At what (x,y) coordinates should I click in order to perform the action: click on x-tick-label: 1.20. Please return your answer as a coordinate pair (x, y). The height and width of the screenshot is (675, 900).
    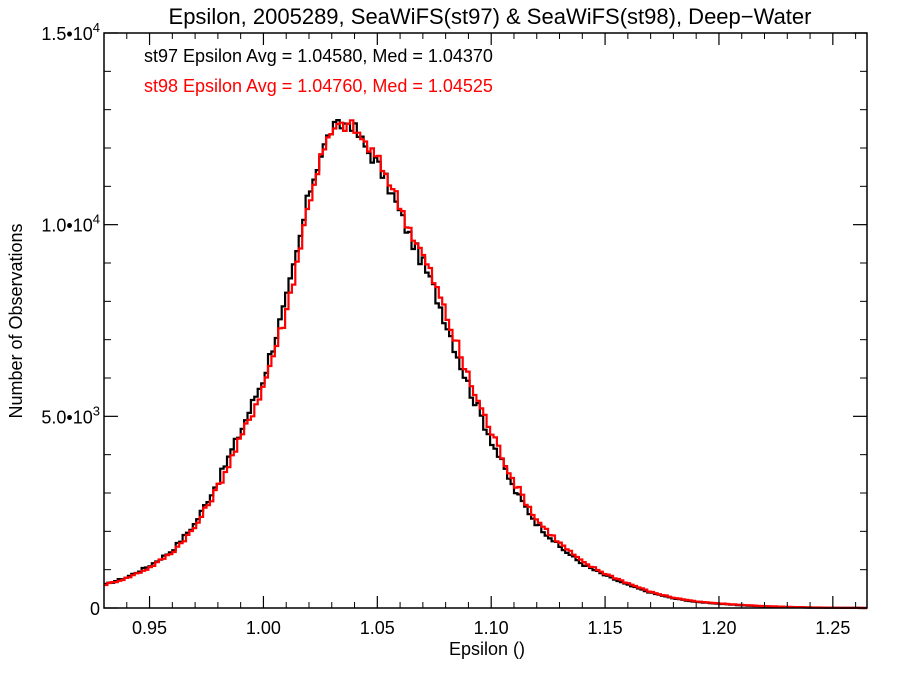
    Looking at the image, I should click on (718, 628).